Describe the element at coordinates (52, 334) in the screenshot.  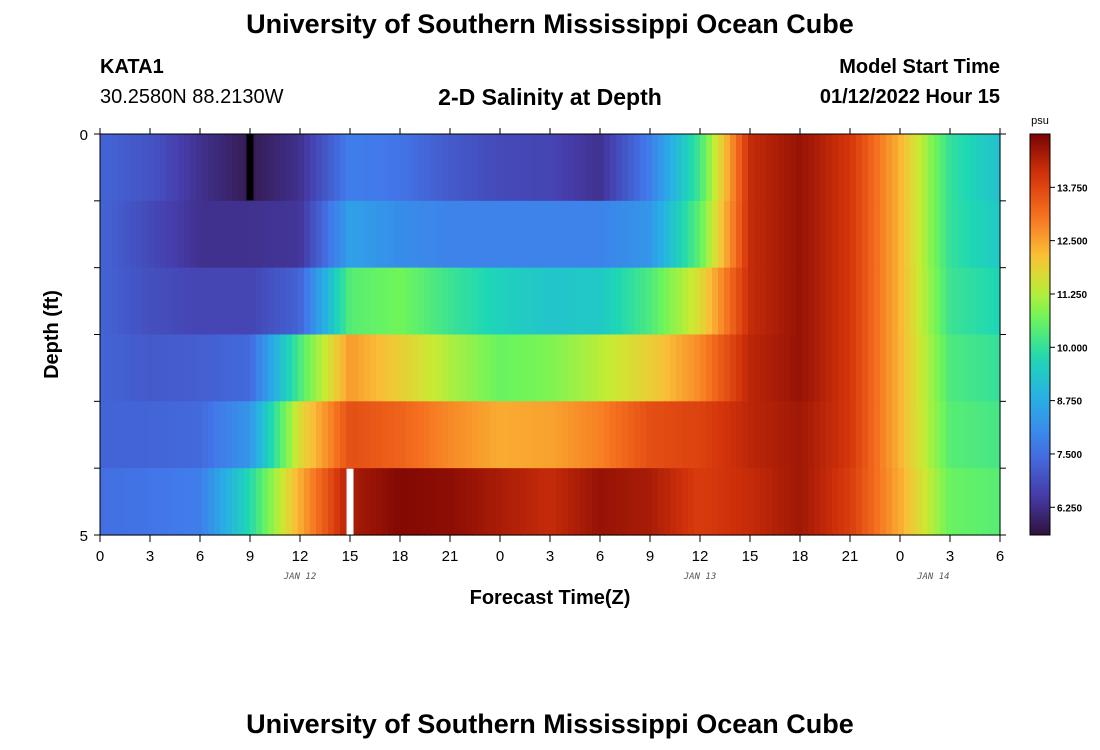
I see `y-axis-title: Depth (ft)` at that location.